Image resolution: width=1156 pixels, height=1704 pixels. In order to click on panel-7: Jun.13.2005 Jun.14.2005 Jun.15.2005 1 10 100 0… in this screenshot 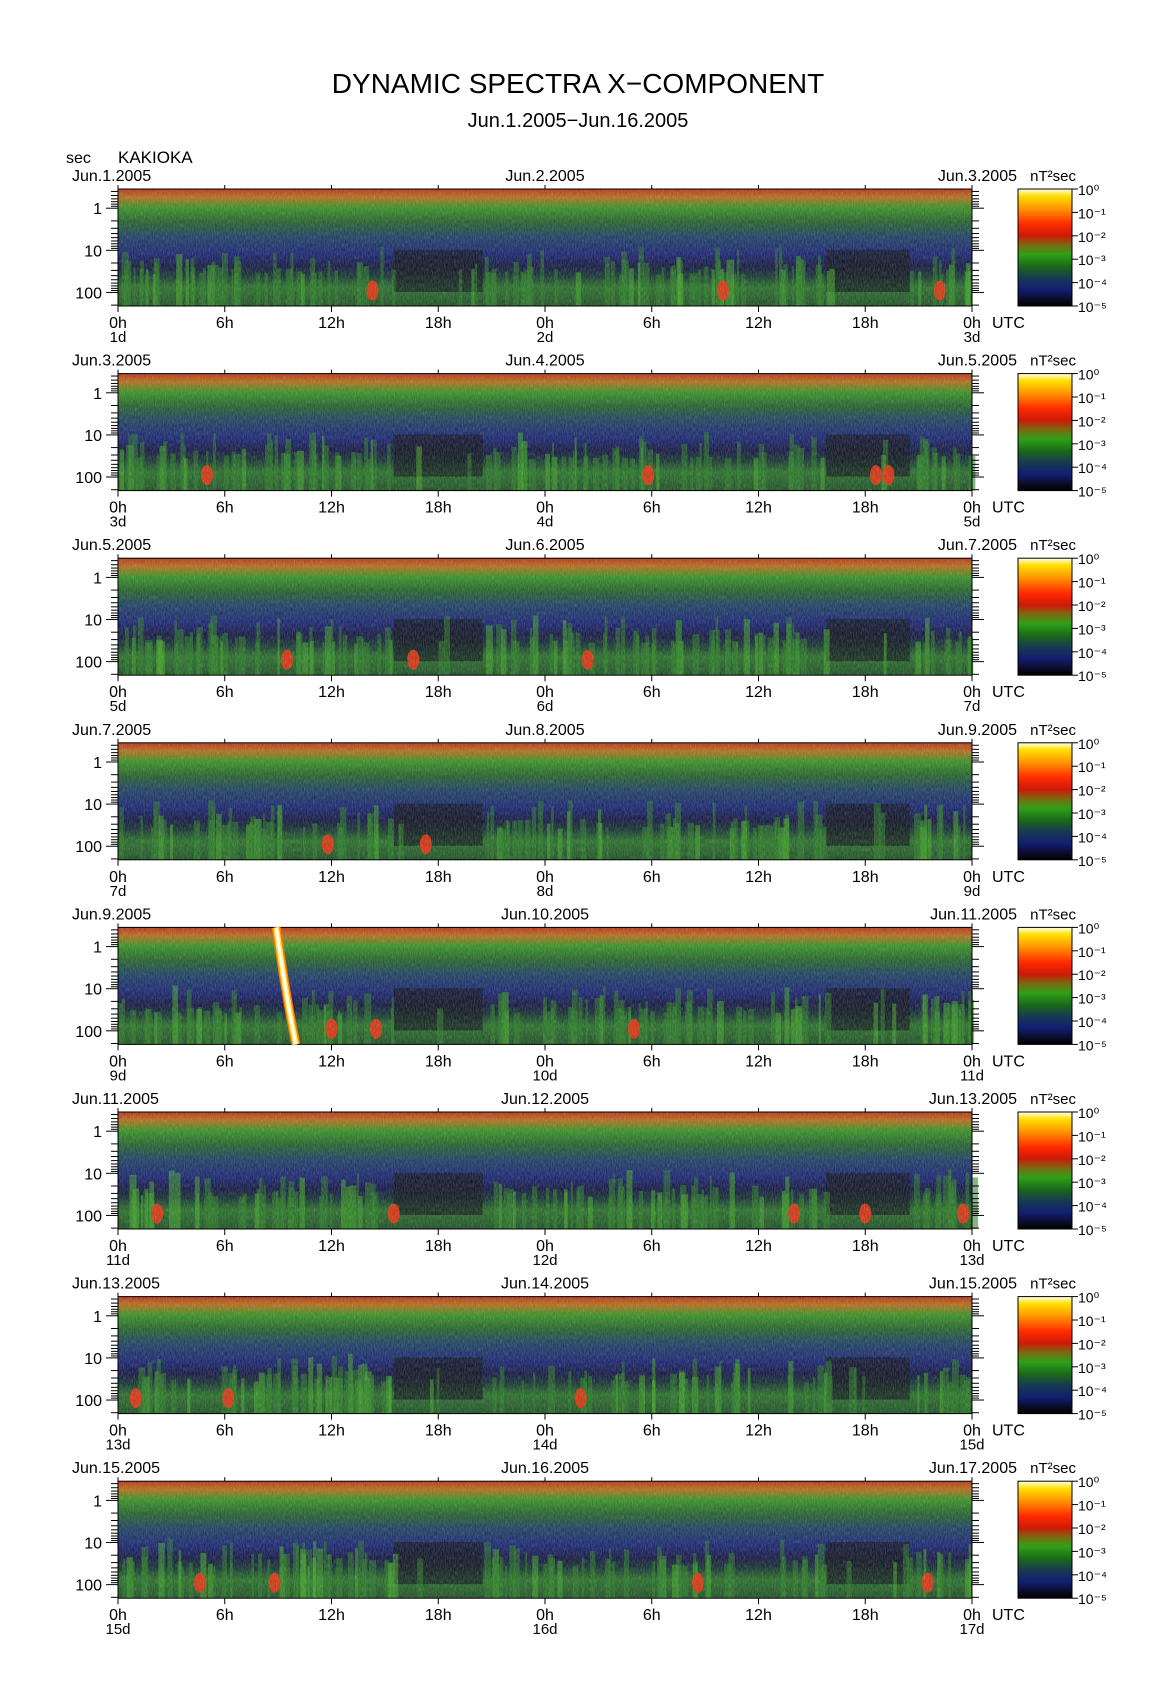, I will do `click(589, 1365)`.